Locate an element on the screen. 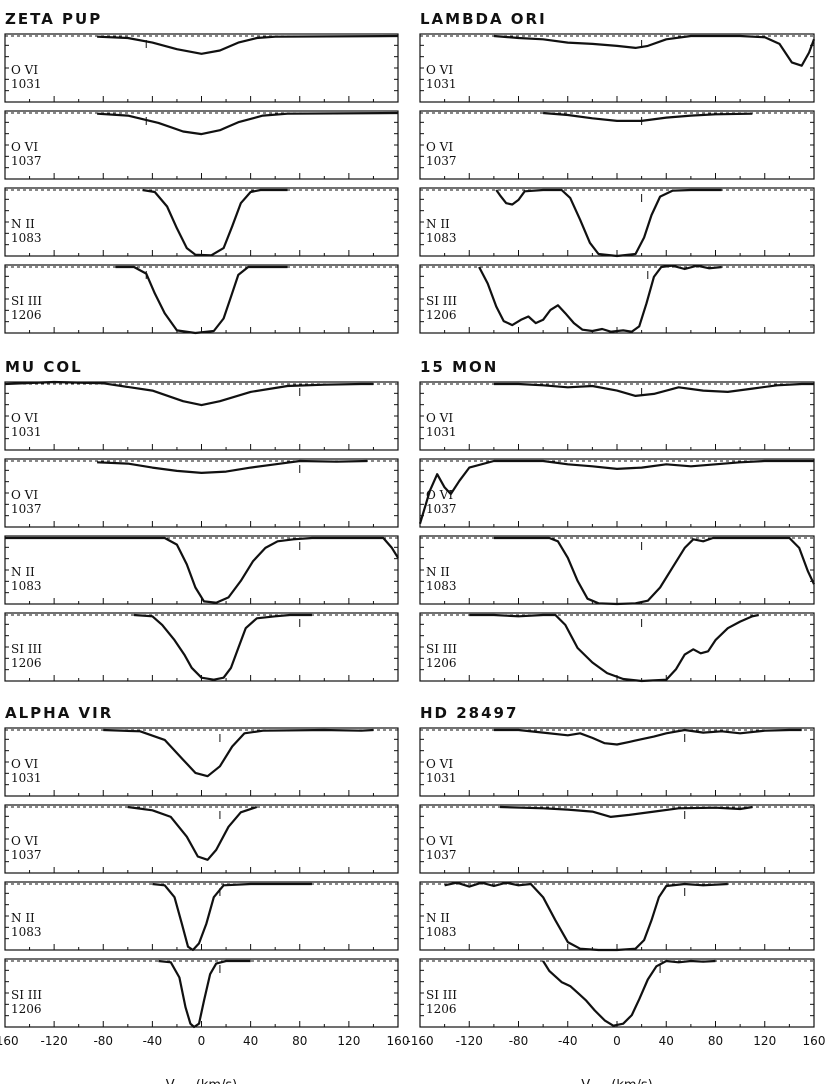 The image size is (827, 1084). star-title: HD 28497 is located at coordinates (469, 713).